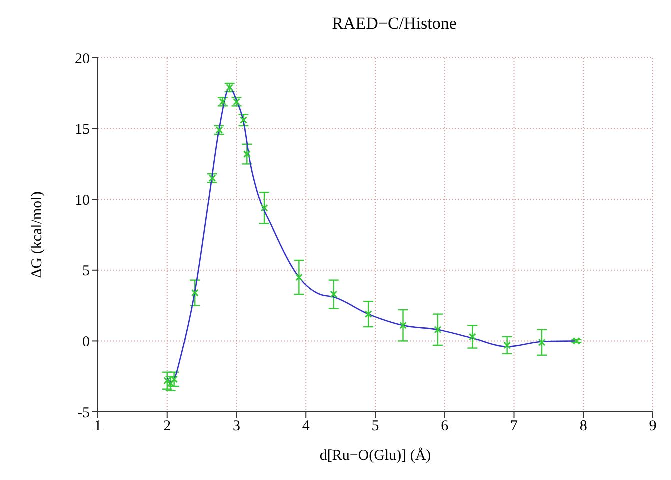 The width and height of the screenshot is (671, 480). What do you see at coordinates (376, 455) in the screenshot?
I see `x-axis-title: d[Ru−O(Glu)] (Å)` at bounding box center [376, 455].